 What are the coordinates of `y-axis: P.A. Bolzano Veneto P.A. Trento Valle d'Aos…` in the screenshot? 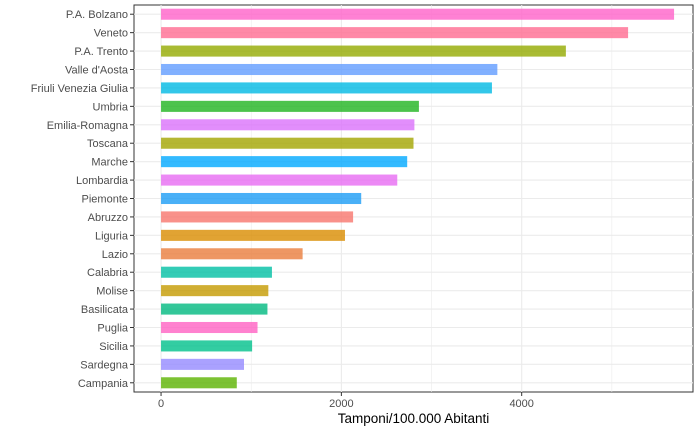 It's located at (82, 199).